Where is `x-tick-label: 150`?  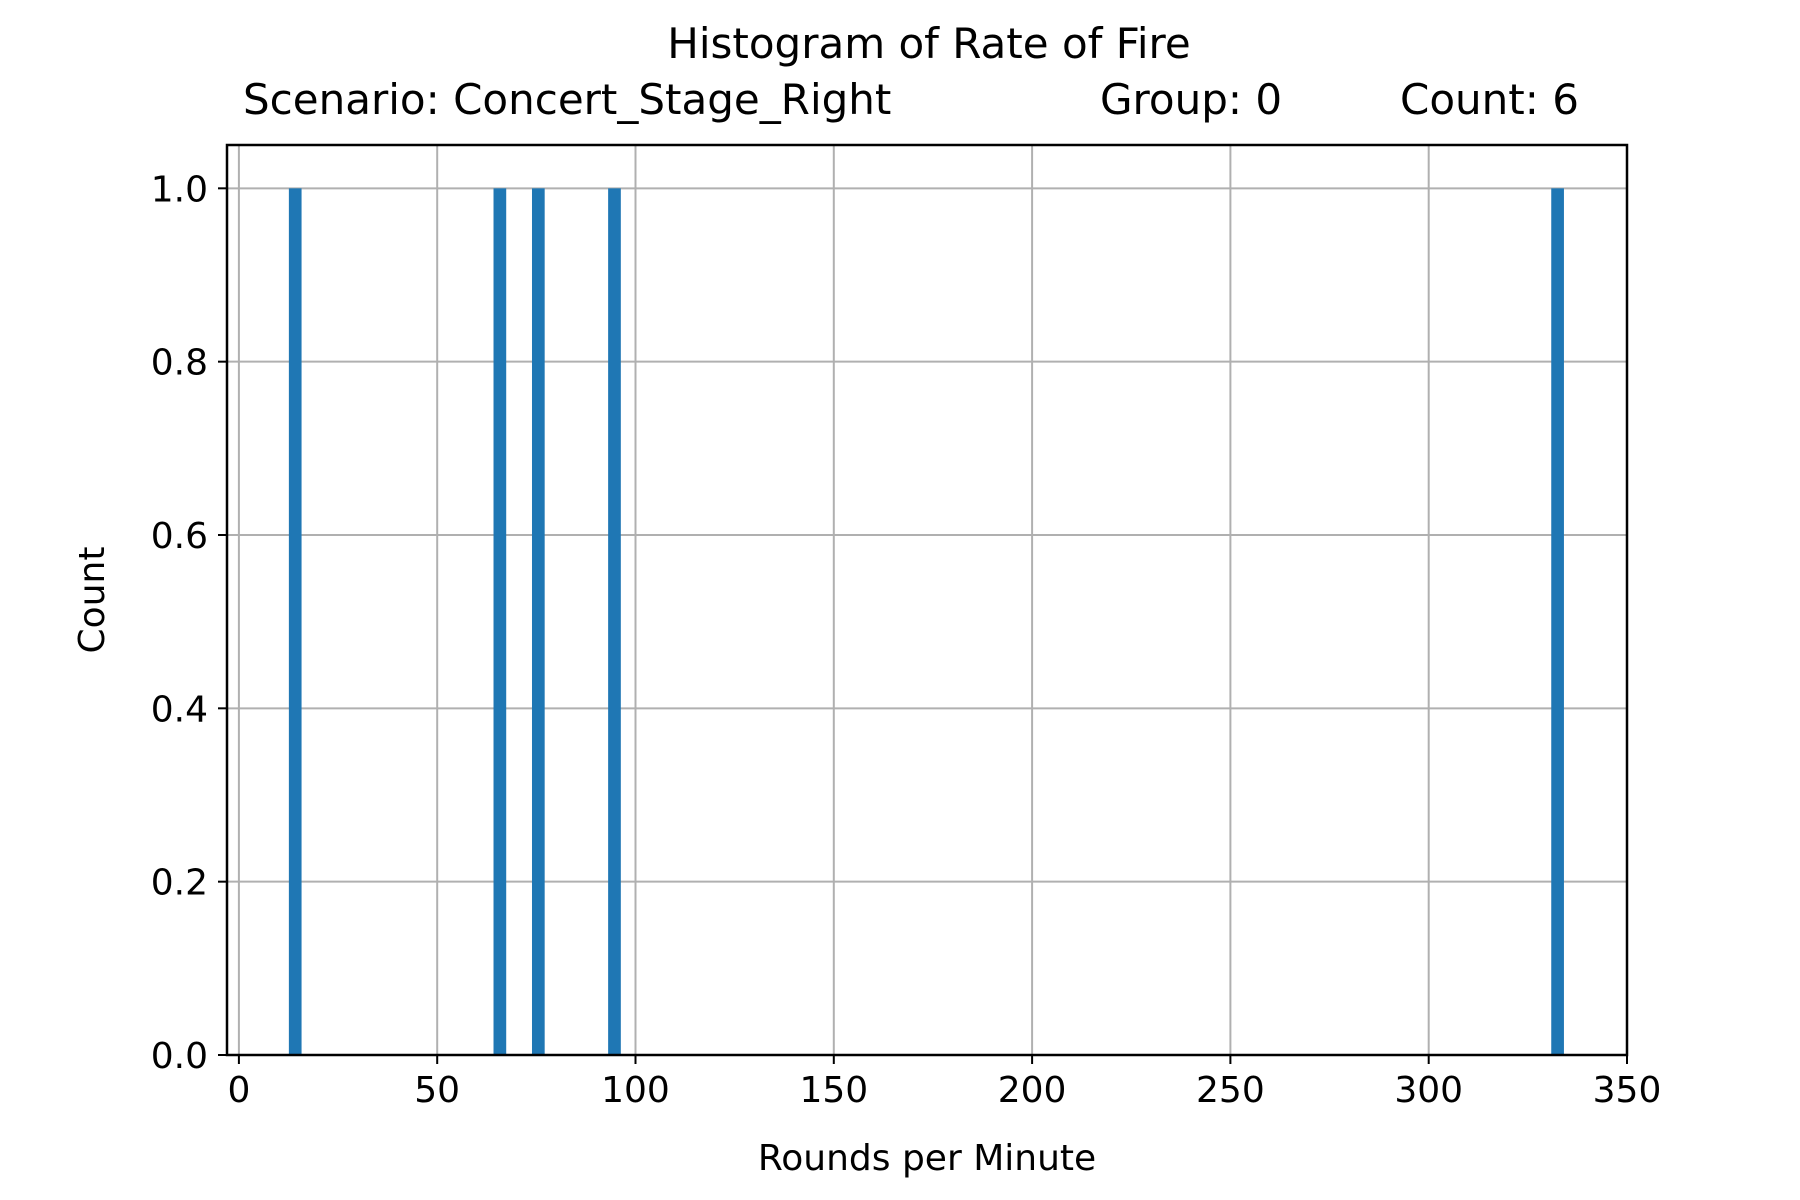 x-tick-label: 150 is located at coordinates (833, 1090).